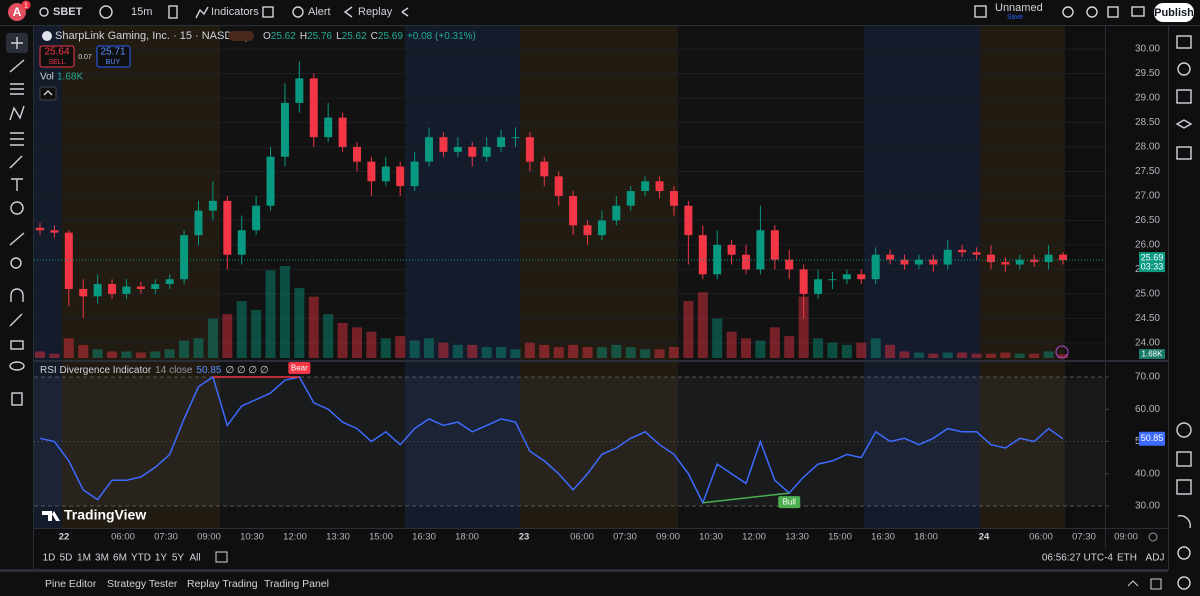  Describe the element at coordinates (17, 66) in the screenshot. I see `trendline-tool` at that location.